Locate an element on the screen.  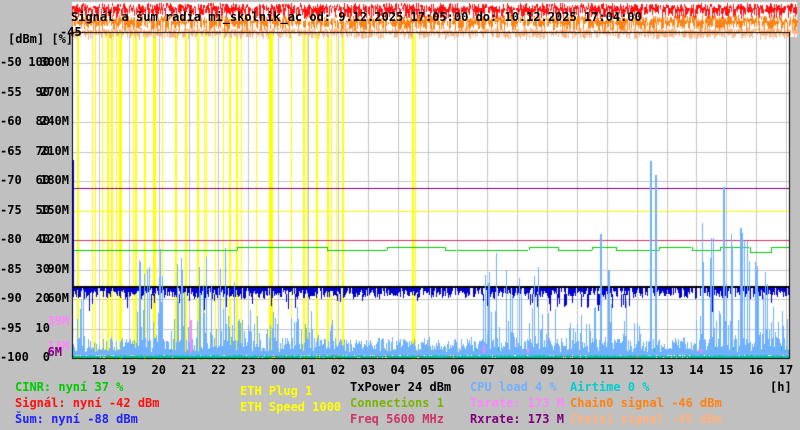
hour-label: 00 is located at coordinates (278, 370).